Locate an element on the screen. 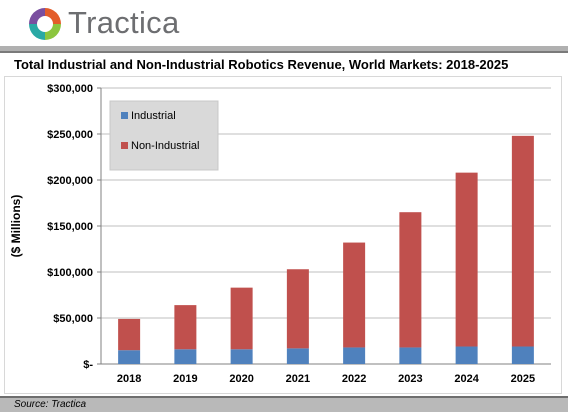  source-note: Source: Tractica is located at coordinates (50, 404).